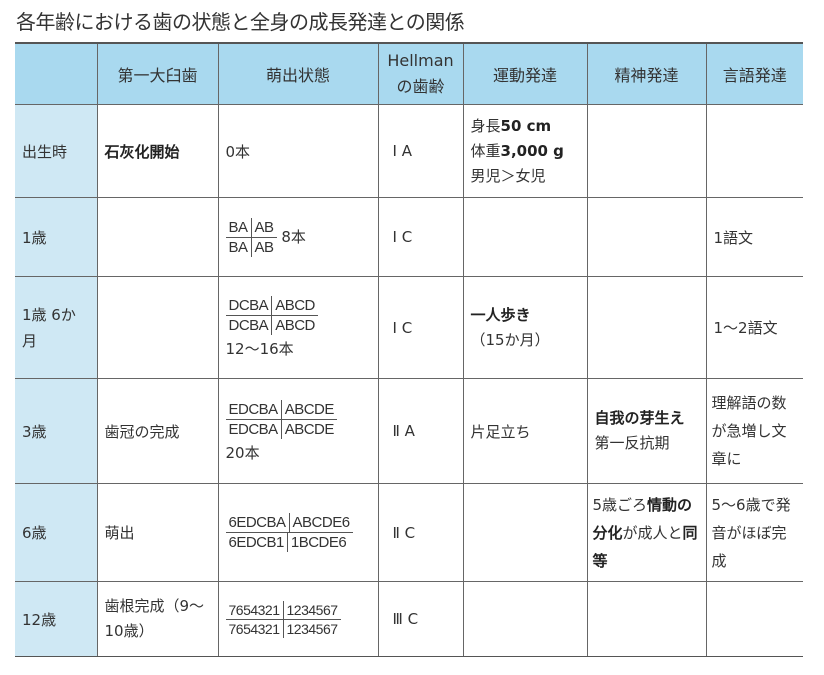 The width and height of the screenshot is (824, 675). What do you see at coordinates (508, 175) in the screenshot?
I see `motor-text: 男児＞女児` at bounding box center [508, 175].